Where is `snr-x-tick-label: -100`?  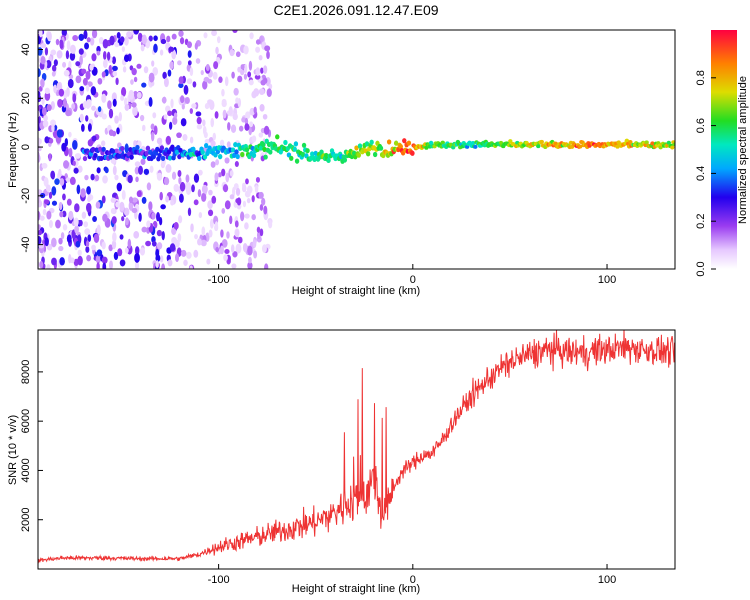
snr-x-tick-label: -100 is located at coordinates (219, 580).